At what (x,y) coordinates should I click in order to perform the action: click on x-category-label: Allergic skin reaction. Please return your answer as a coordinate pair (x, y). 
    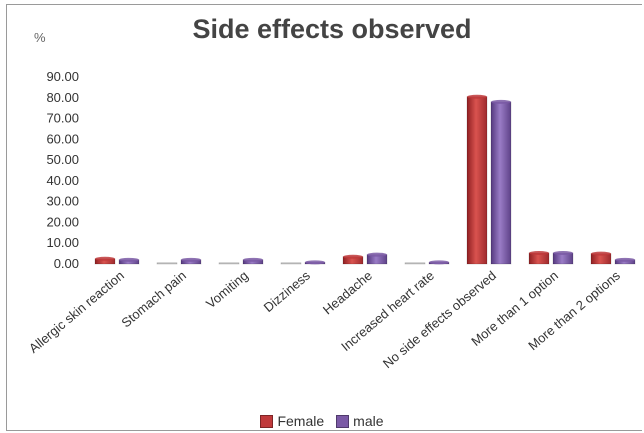
    Looking at the image, I should click on (76, 312).